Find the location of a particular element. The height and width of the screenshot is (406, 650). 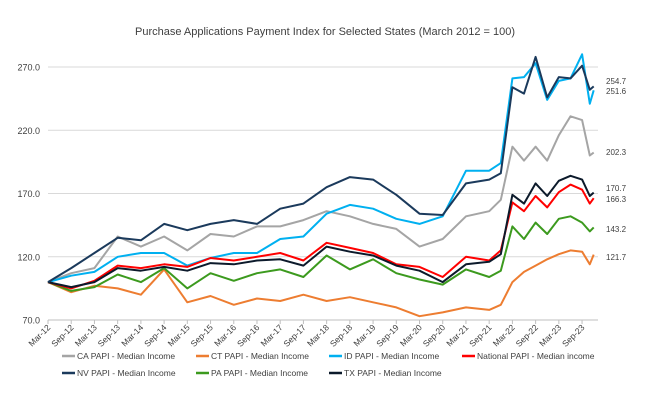

legend-label: National PAPI - Median income is located at coordinates (536, 356).